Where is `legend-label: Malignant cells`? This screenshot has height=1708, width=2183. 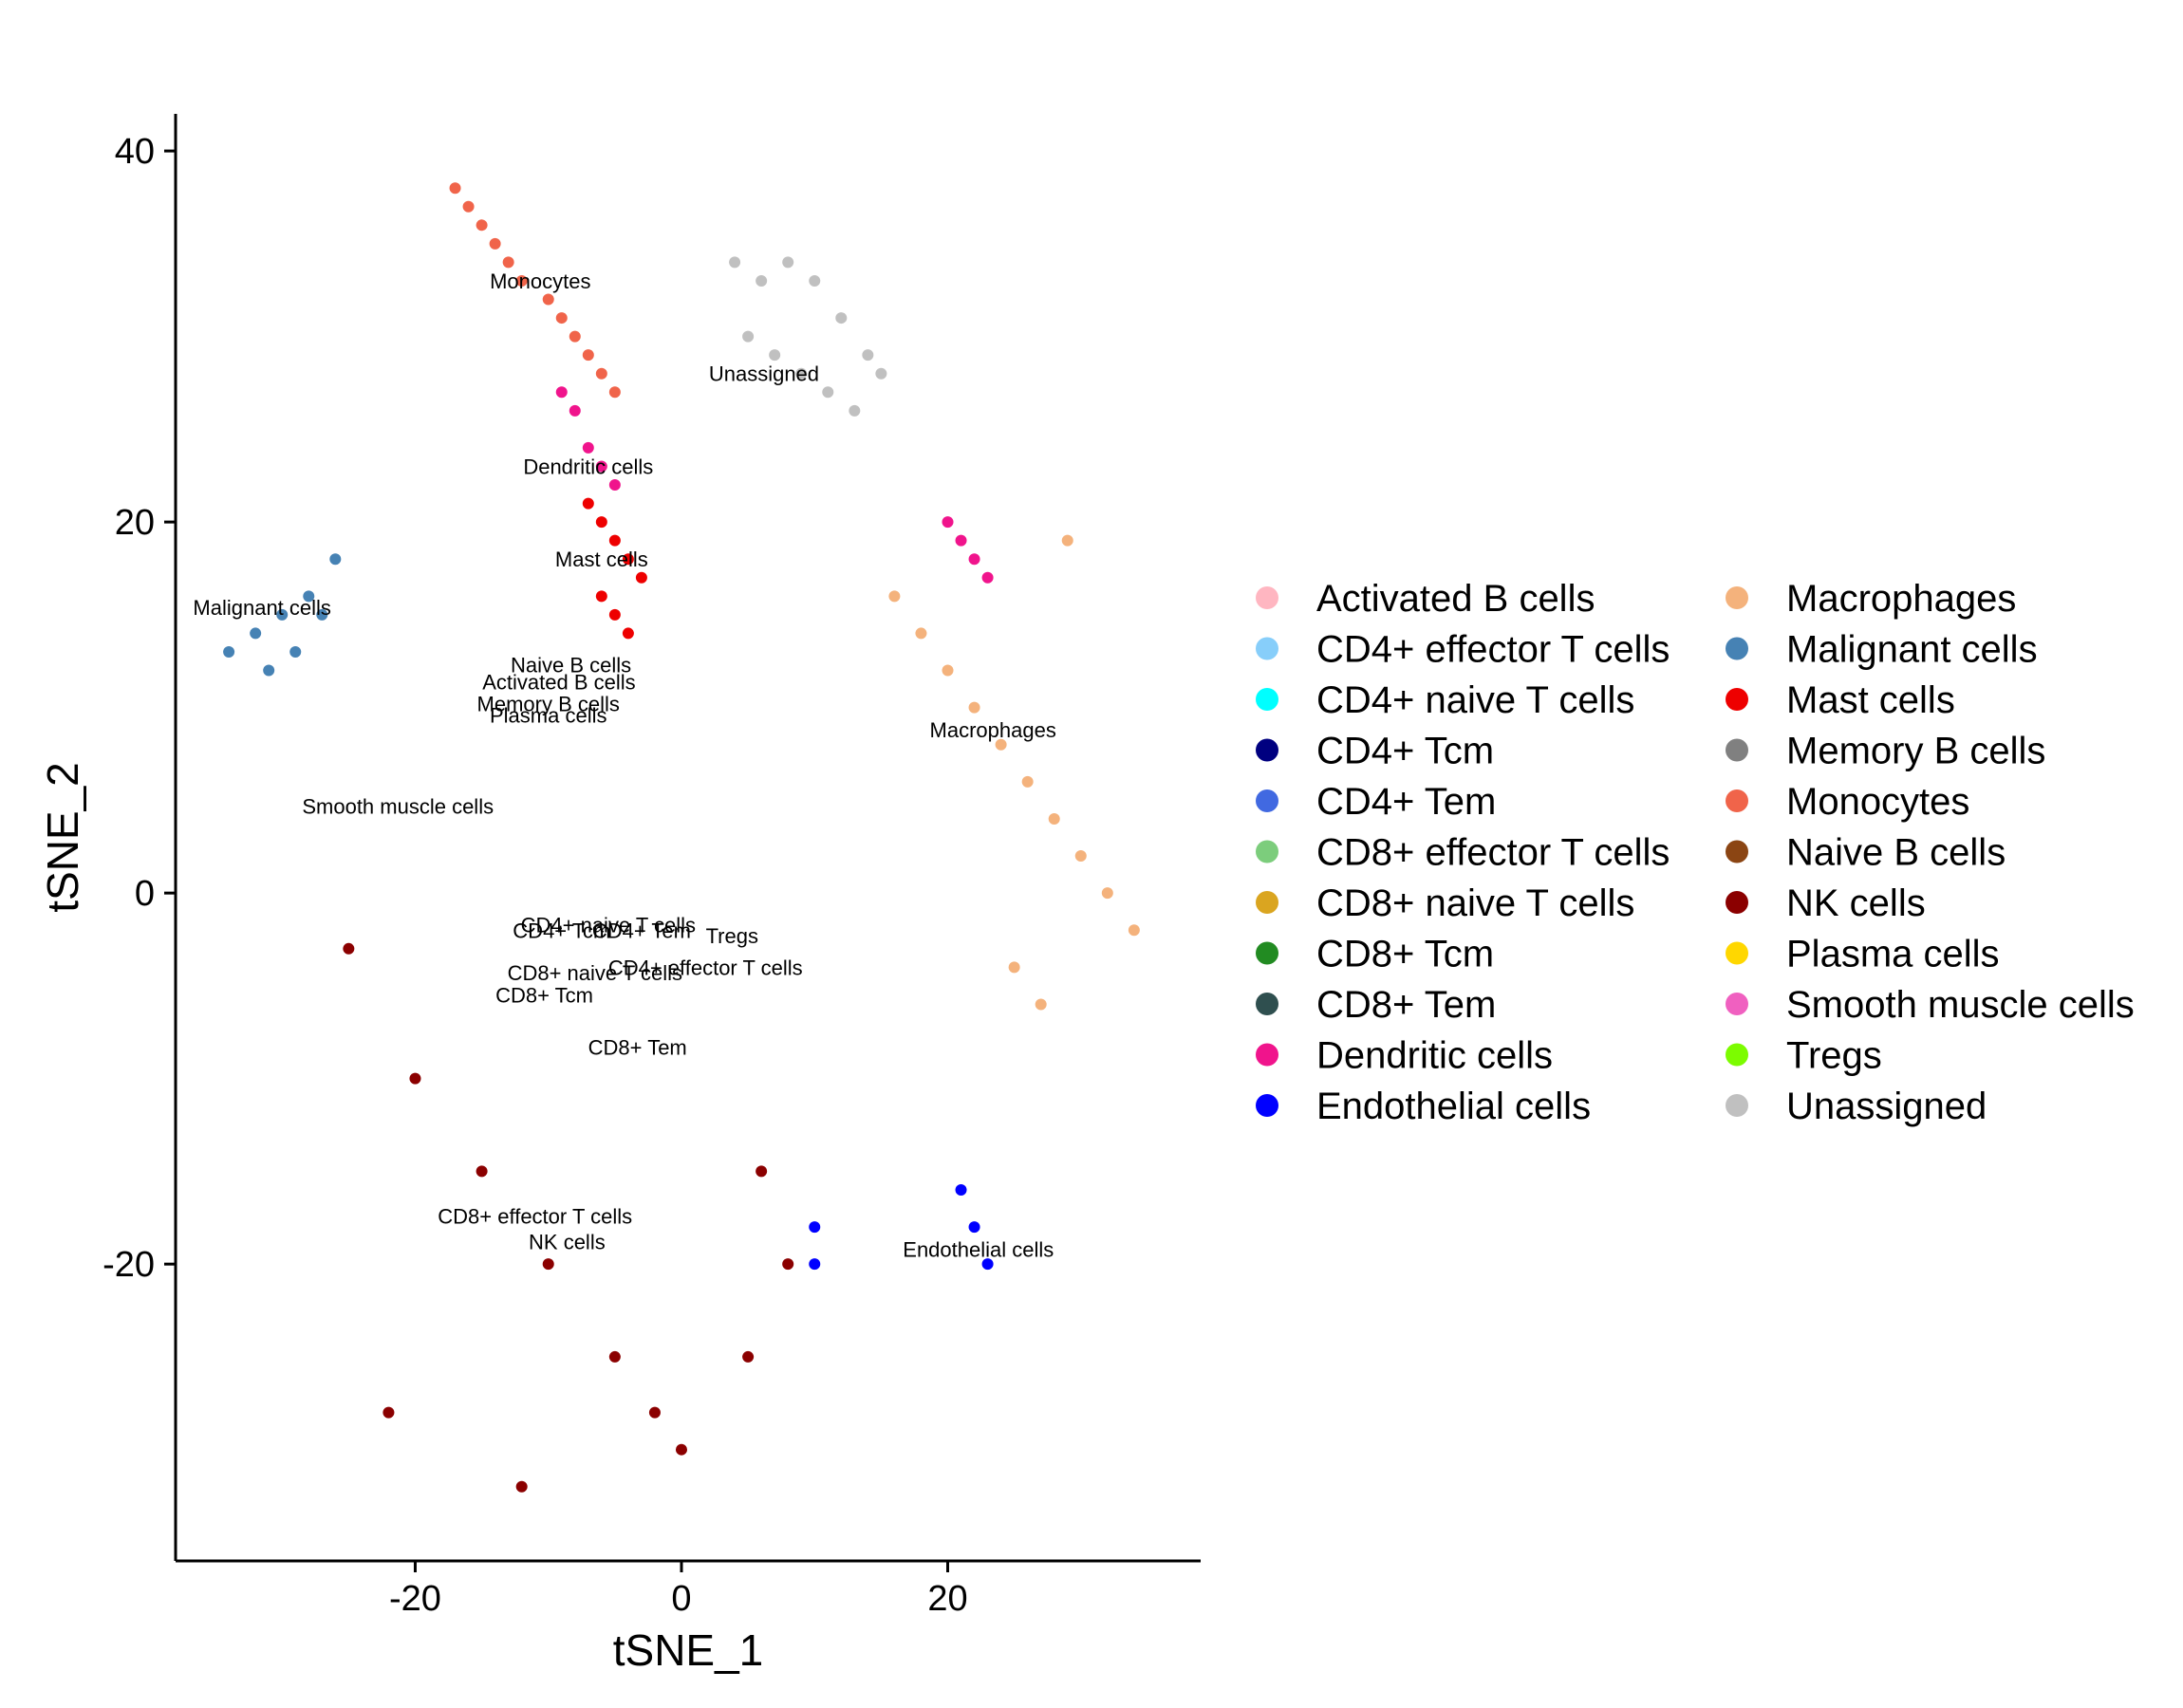
legend-label: Malignant cells is located at coordinates (1912, 650).